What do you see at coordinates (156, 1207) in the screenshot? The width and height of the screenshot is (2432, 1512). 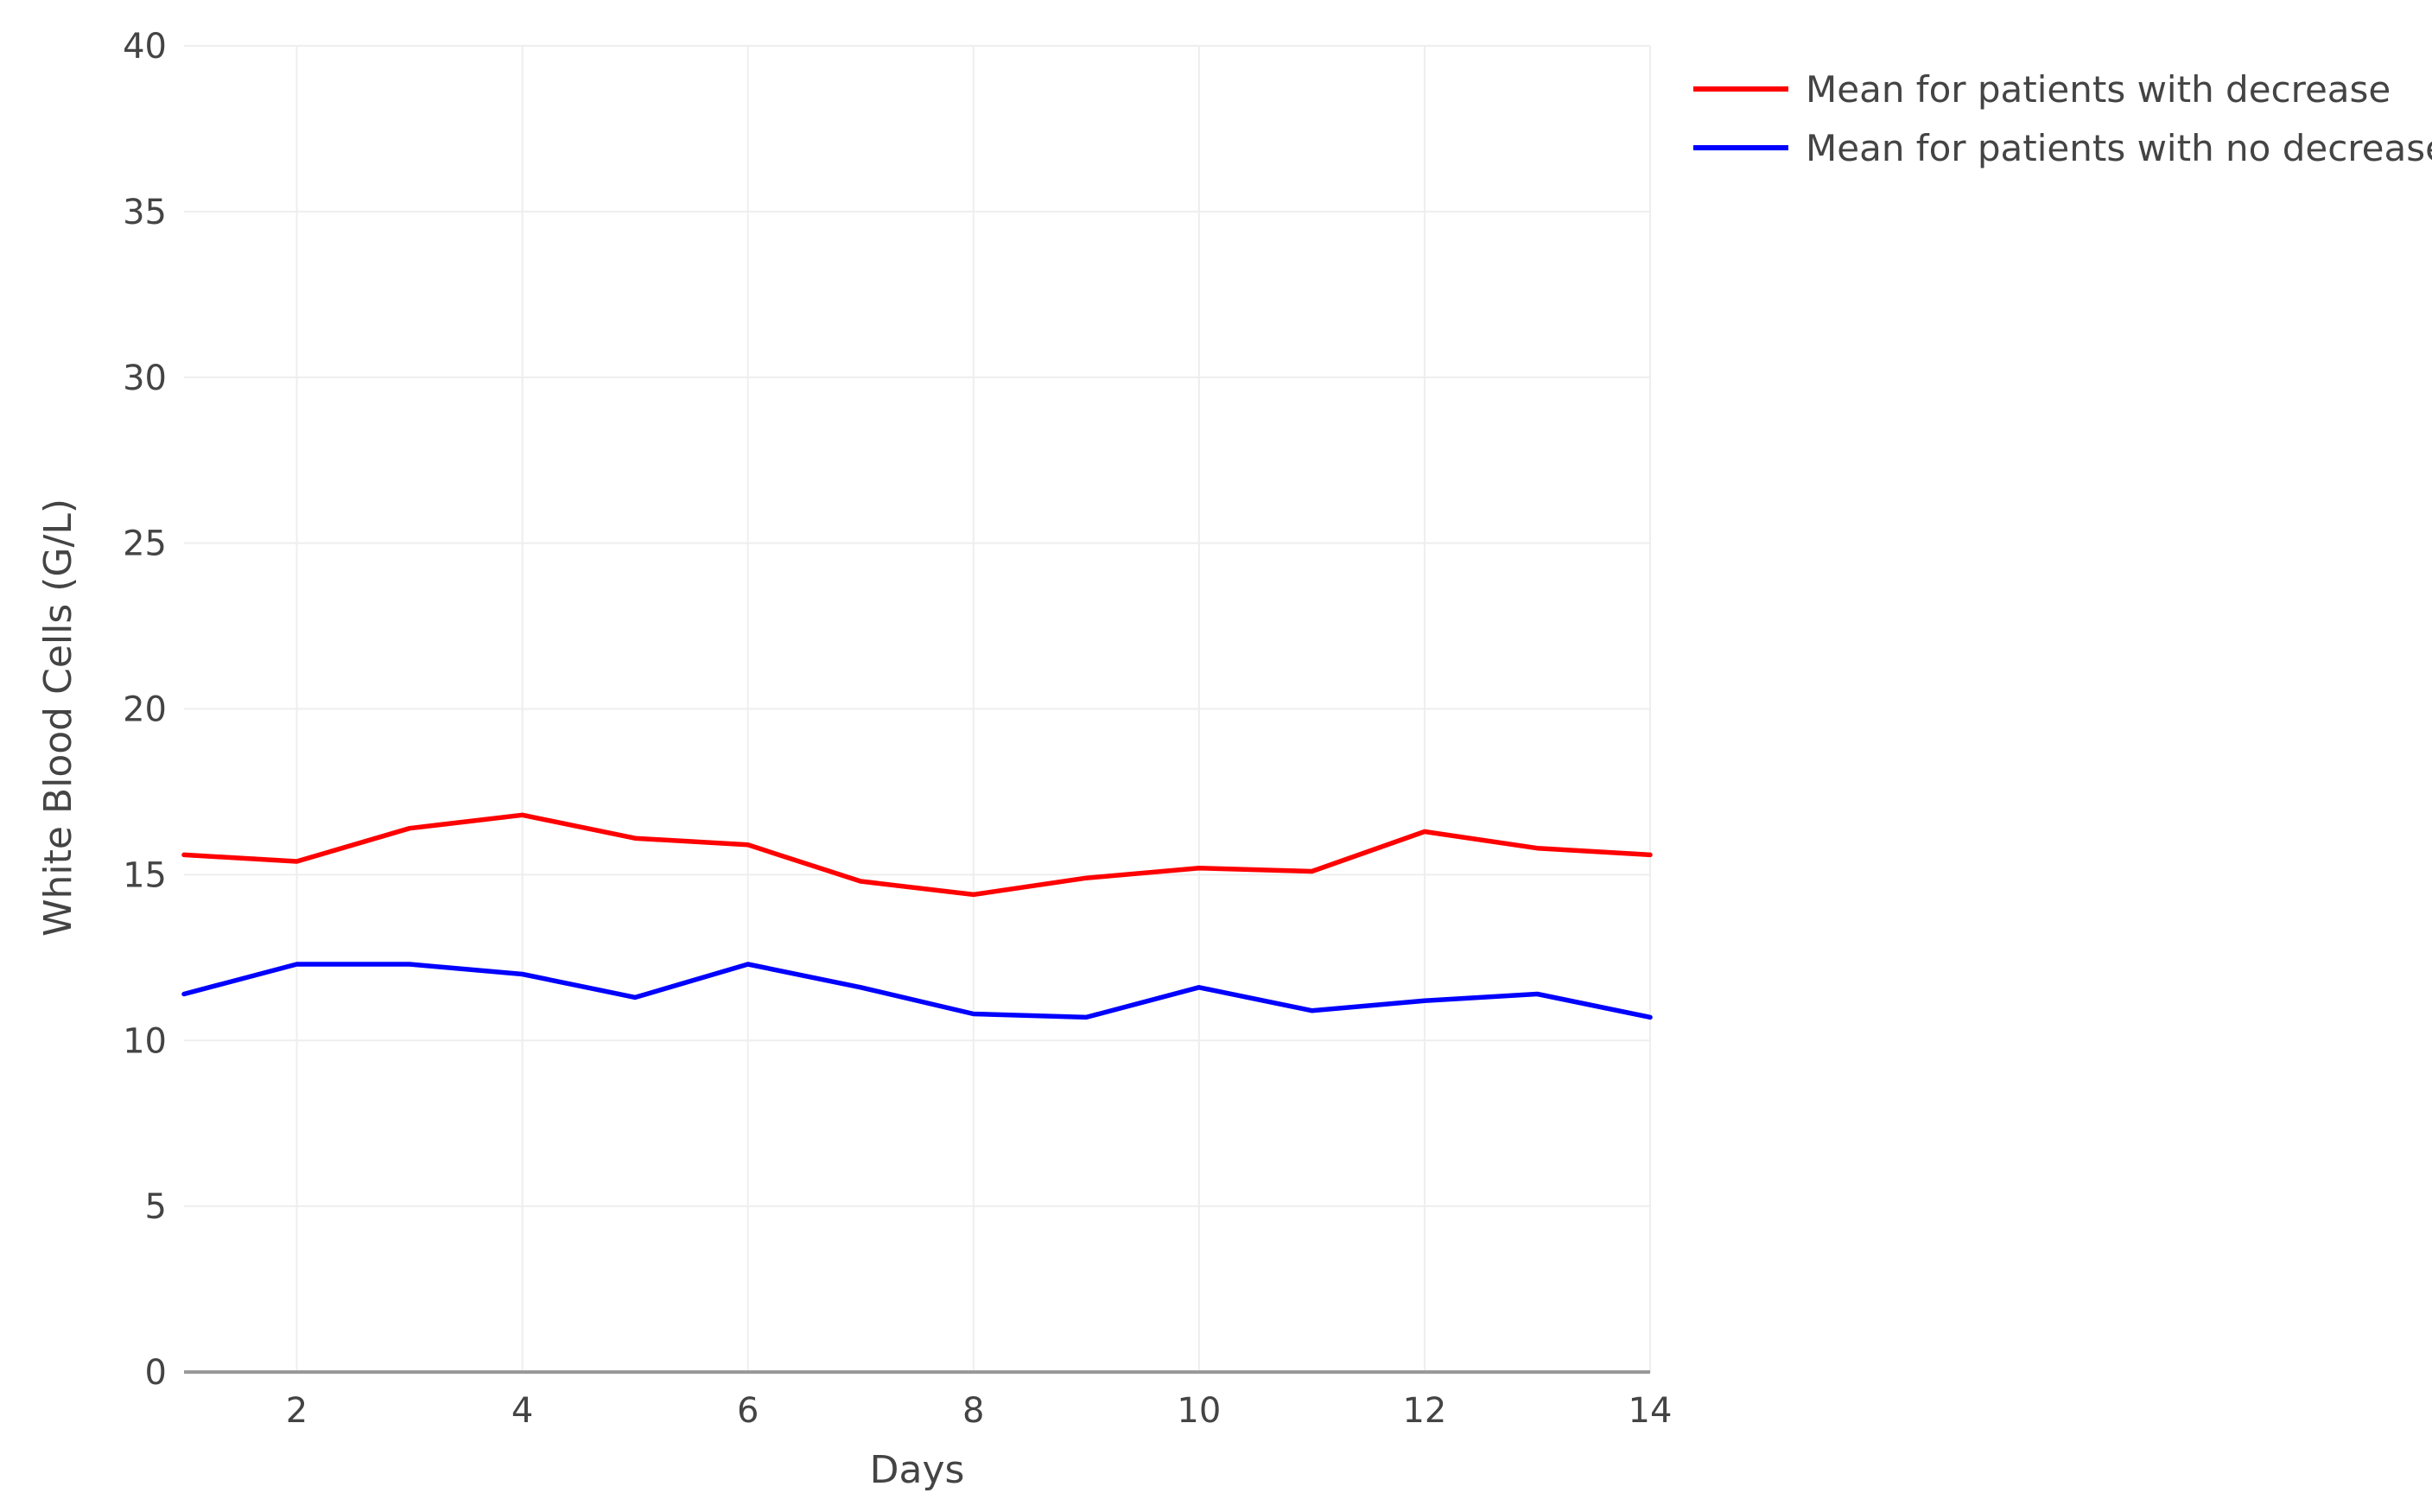 I see `y-tick-label: 5` at bounding box center [156, 1207].